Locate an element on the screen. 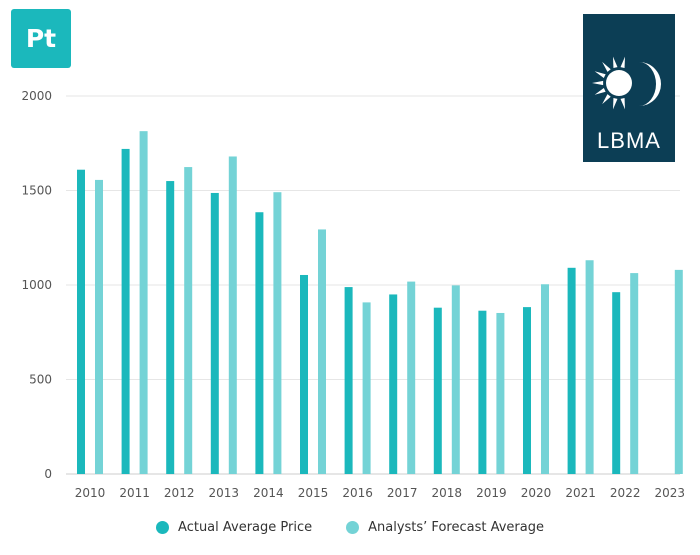  x-tick-label: 2014 is located at coordinates (268, 493).